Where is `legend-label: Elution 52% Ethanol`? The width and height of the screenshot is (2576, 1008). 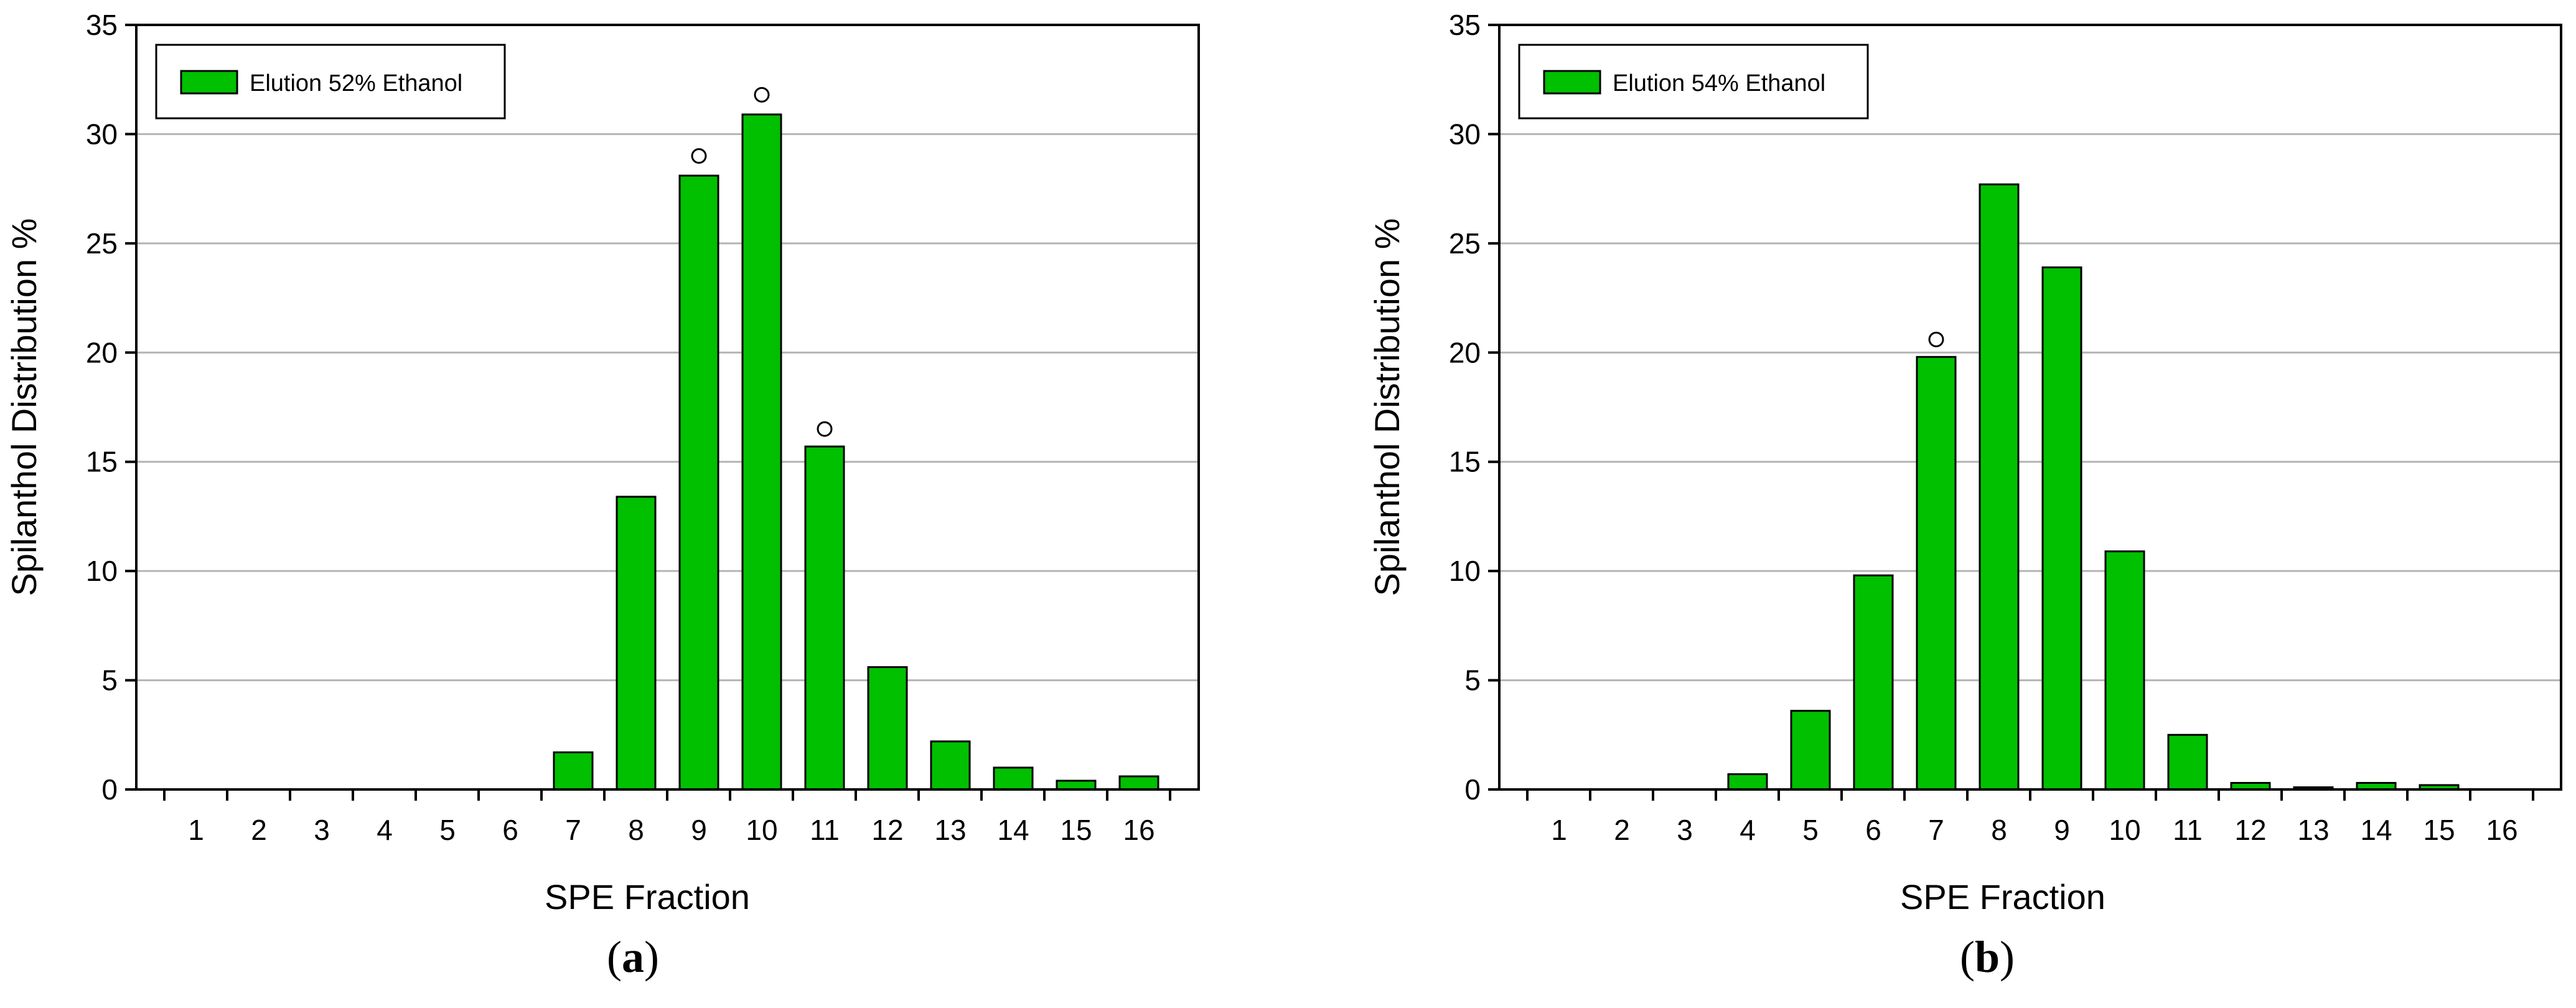
legend-label: Elution 52% Ethanol is located at coordinates (356, 83).